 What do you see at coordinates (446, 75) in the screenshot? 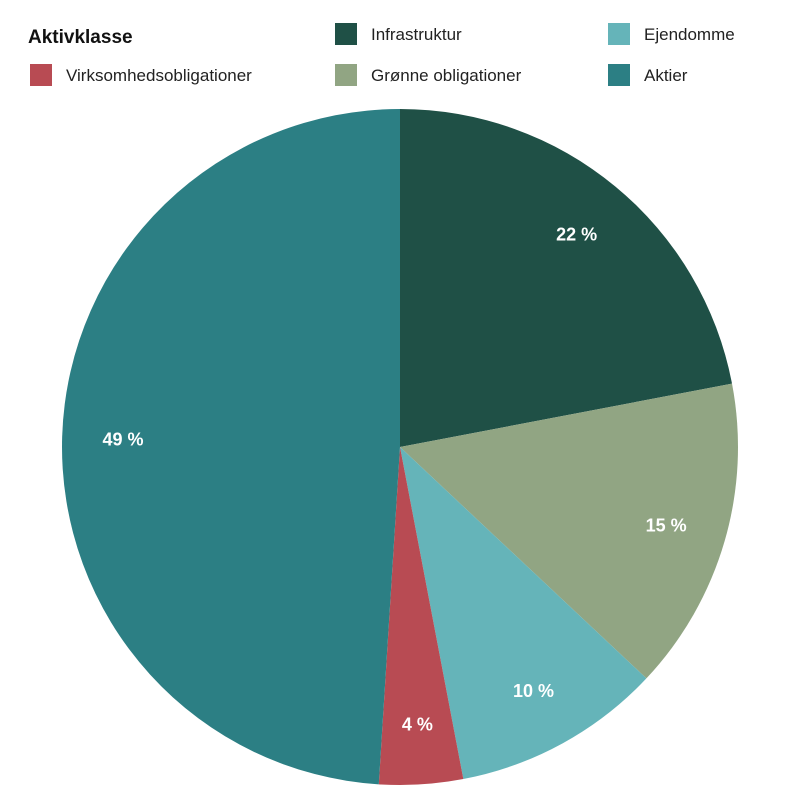
I see `legend-label-gronne-obligationer: Grønne obligationer` at bounding box center [446, 75].